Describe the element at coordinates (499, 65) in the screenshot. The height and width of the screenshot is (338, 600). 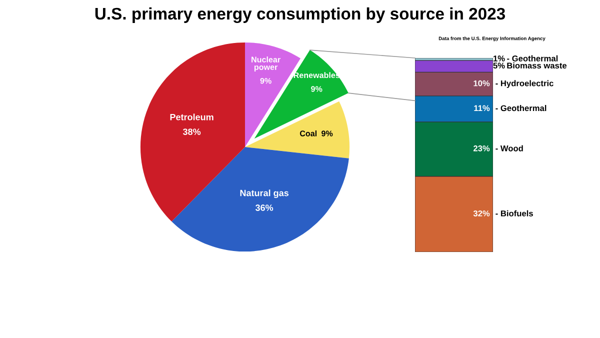
I see `data-label: 5%` at that location.